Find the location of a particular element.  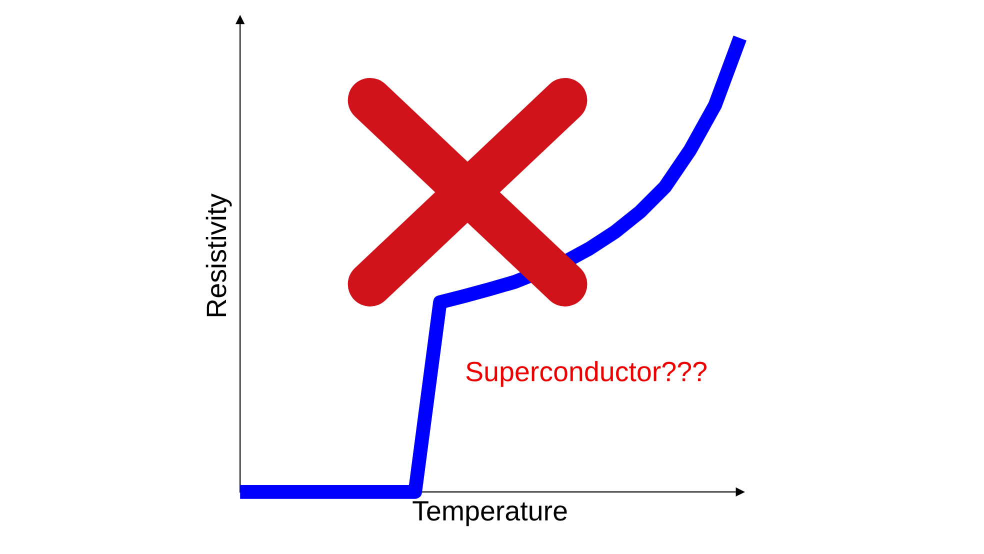

annotation: Superconductor??? is located at coordinates (586, 374).